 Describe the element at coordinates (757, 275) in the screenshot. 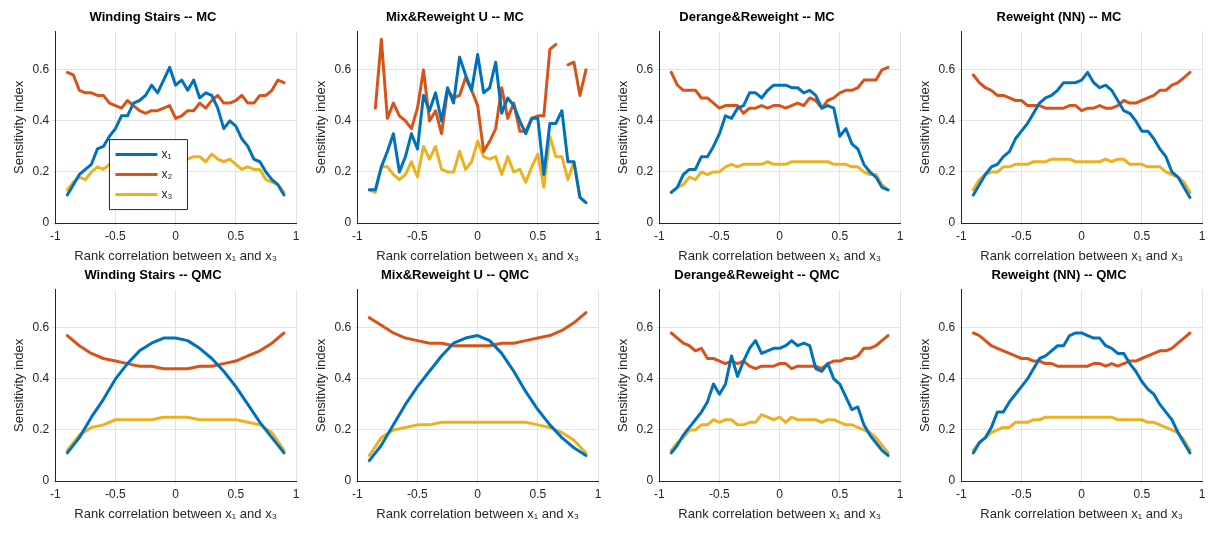

I see `chart-title: Derange&Reweight -- QMC` at that location.